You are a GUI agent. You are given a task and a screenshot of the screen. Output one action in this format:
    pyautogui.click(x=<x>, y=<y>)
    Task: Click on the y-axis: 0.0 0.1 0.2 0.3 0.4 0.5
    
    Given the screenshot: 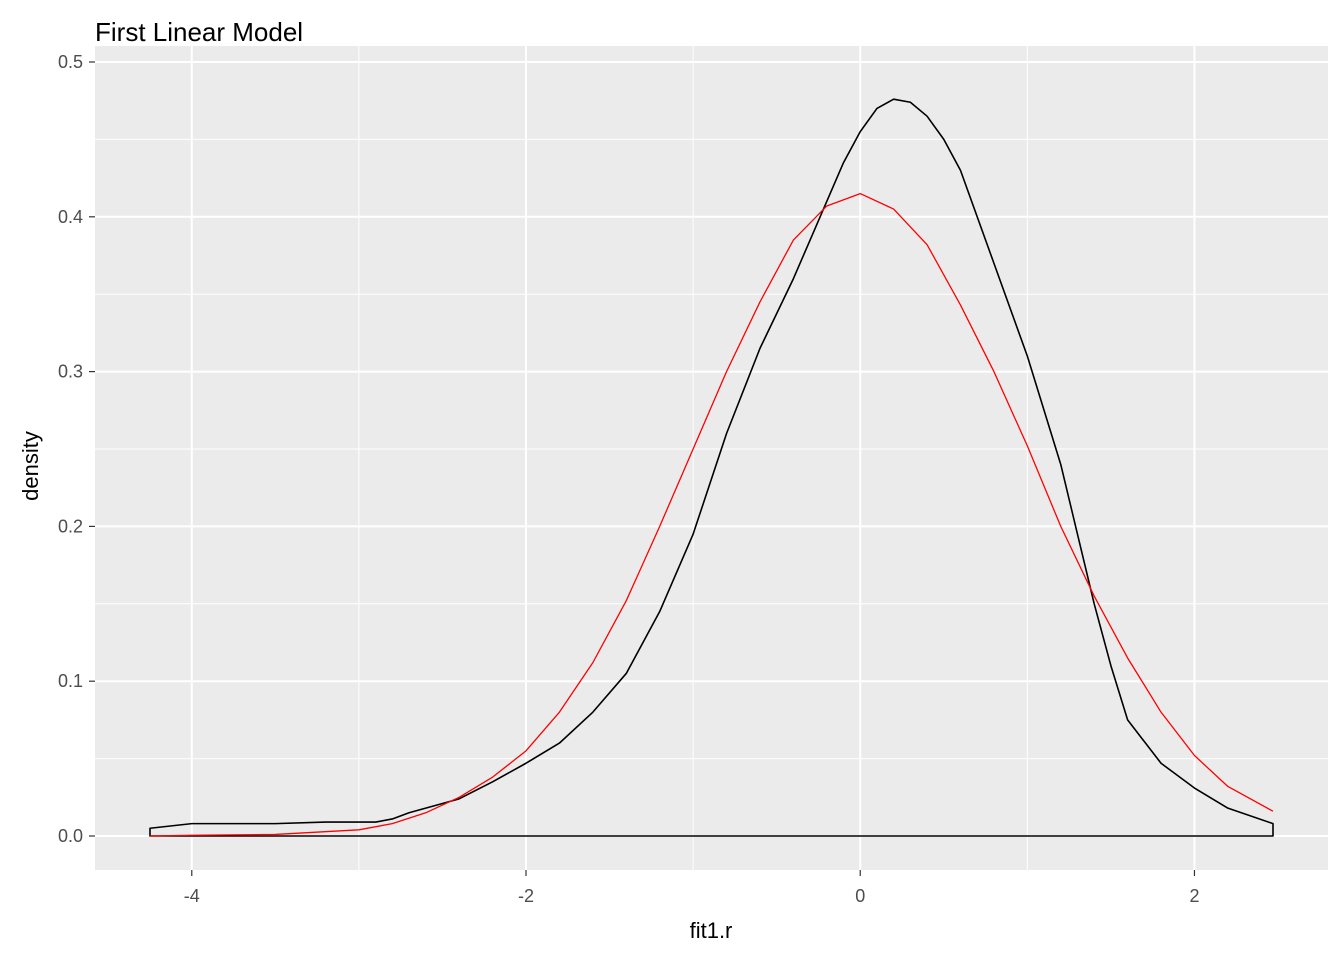 What is the action you would take?
    pyautogui.click(x=76, y=449)
    